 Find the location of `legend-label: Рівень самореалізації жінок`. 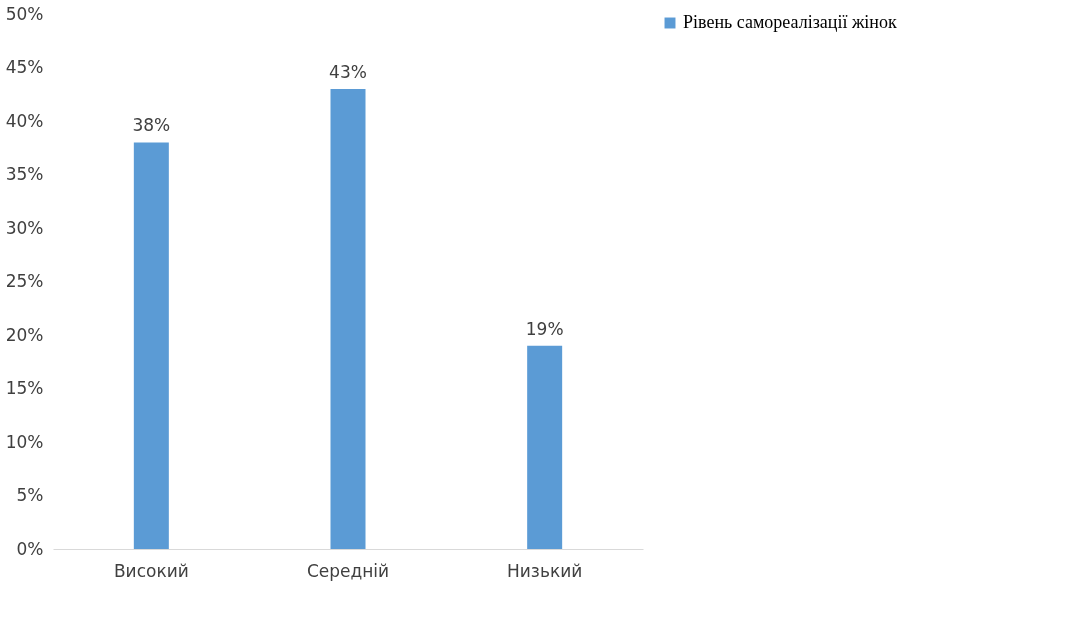

legend-label: Рівень самореалізації жінок is located at coordinates (790, 22).